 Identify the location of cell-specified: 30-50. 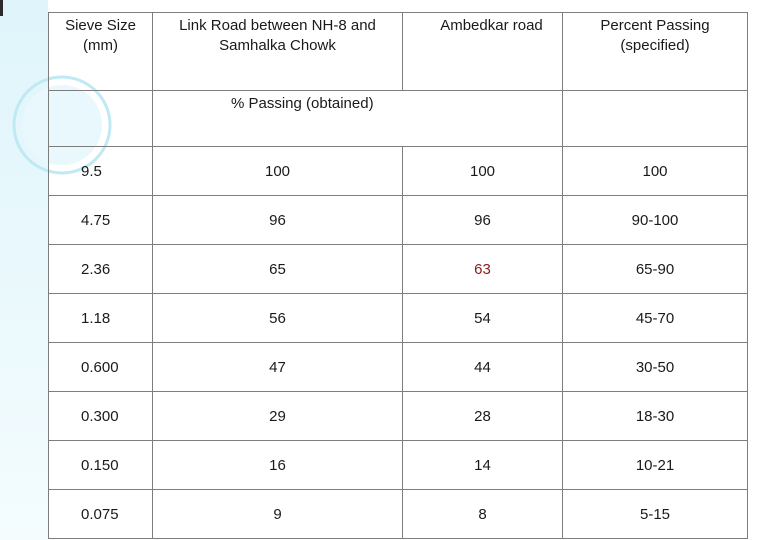
(655, 367).